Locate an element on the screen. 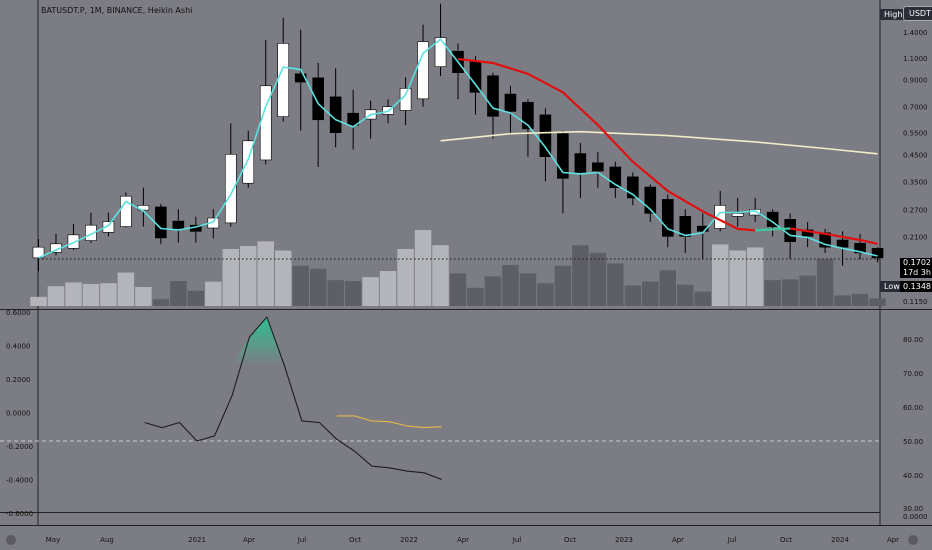  time-tick-label: 2024 is located at coordinates (840, 540).